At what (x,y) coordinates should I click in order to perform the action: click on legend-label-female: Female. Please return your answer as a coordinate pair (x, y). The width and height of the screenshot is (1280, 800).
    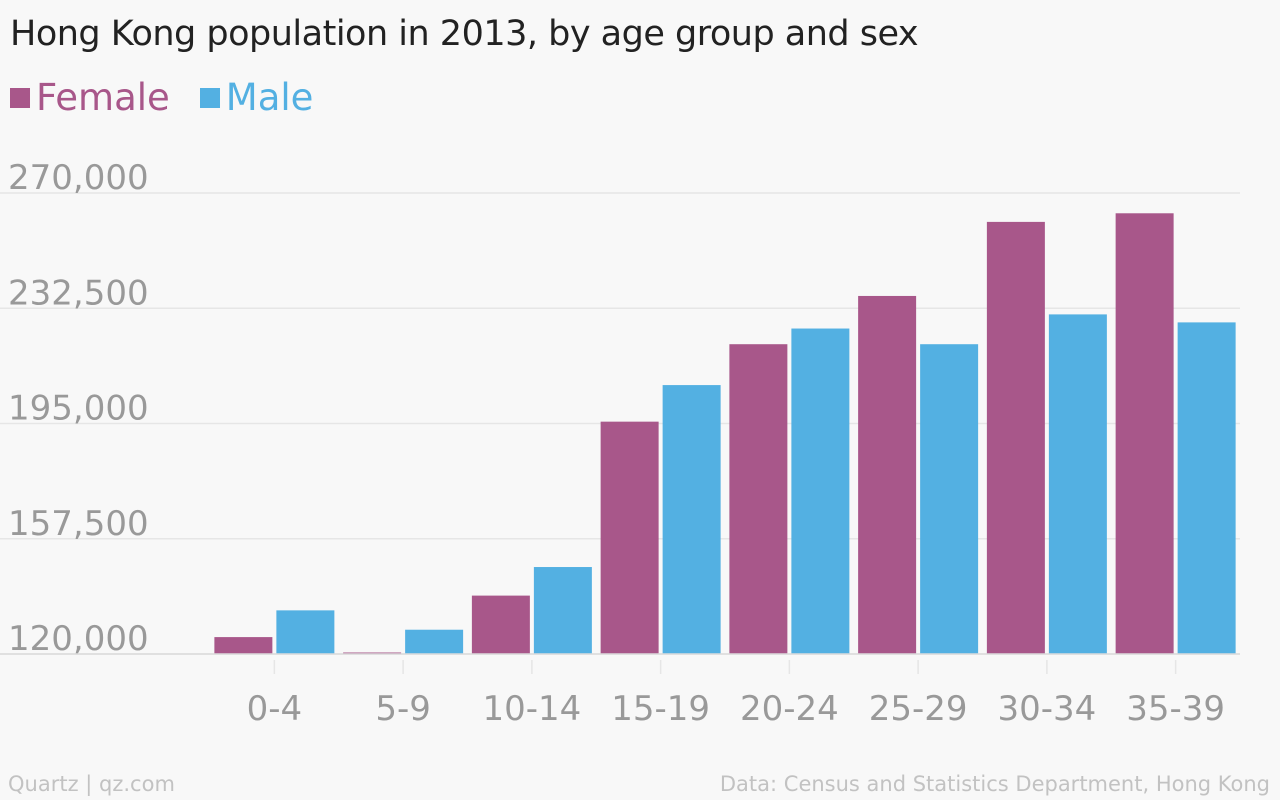
    Looking at the image, I should click on (103, 97).